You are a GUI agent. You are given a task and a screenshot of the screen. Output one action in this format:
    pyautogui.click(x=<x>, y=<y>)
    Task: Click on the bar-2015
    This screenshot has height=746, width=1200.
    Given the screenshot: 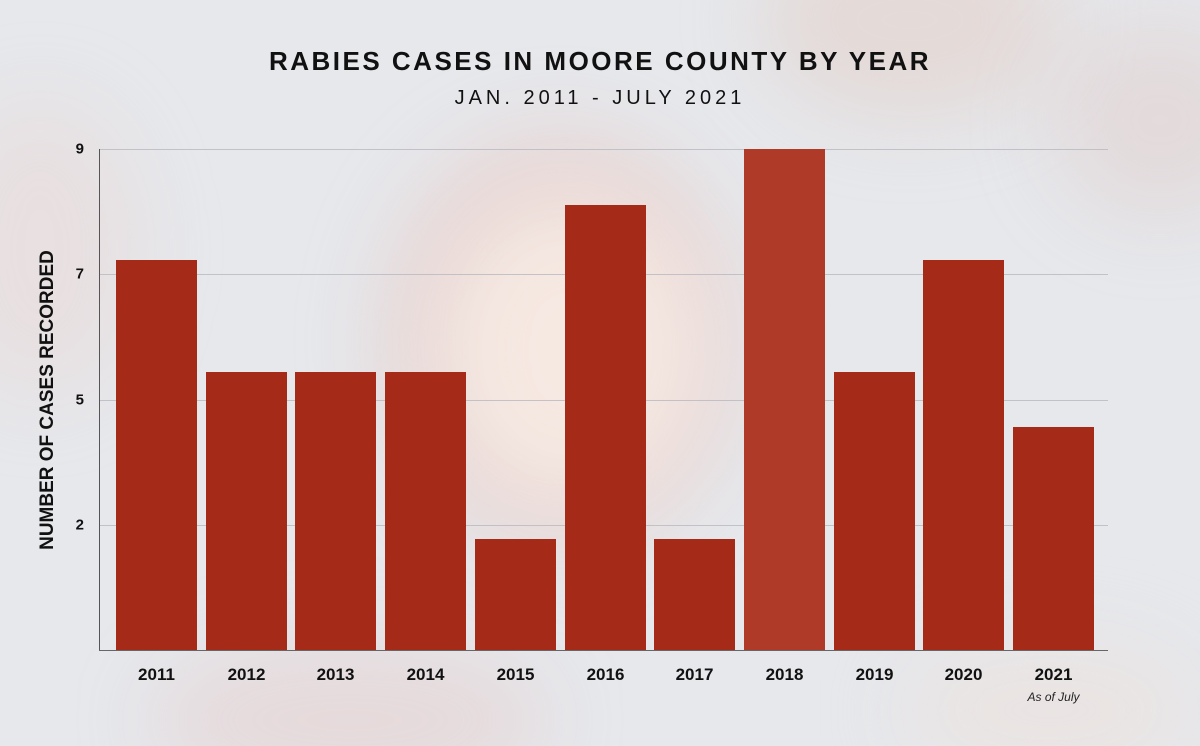 What is the action you would take?
    pyautogui.click(x=515, y=594)
    